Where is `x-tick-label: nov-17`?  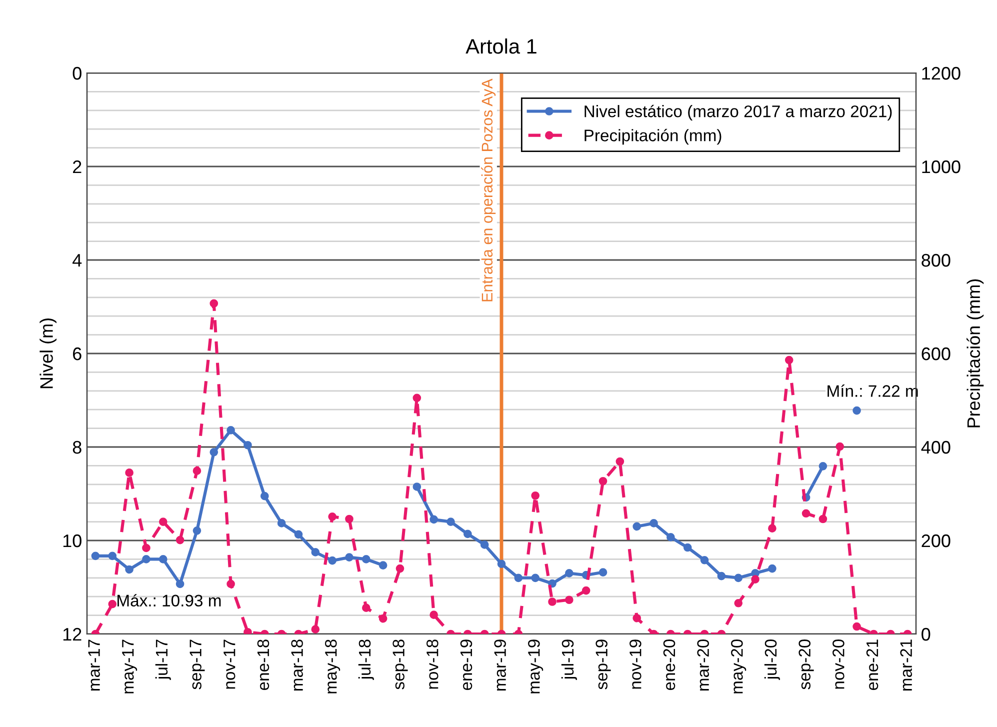
x-tick-label: nov-17 is located at coordinates (230, 664).